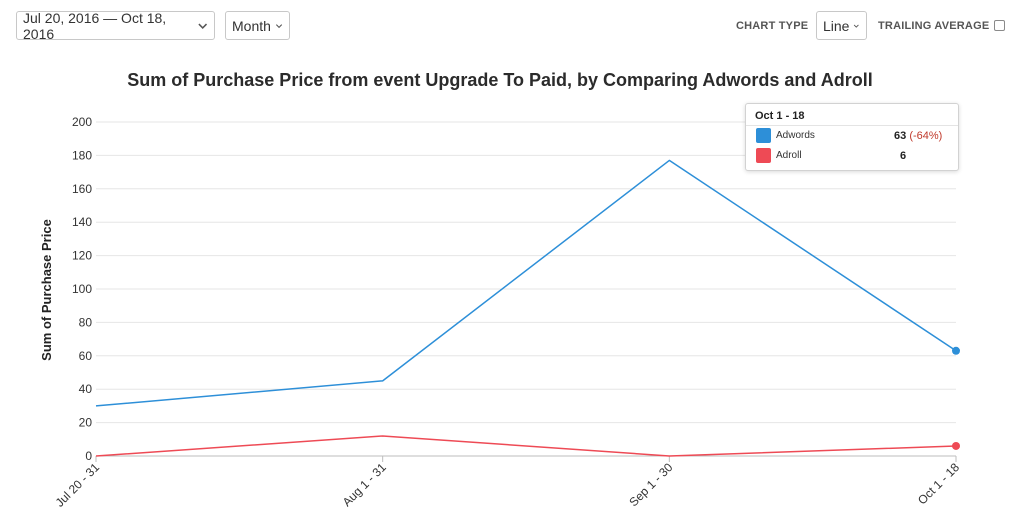 The image size is (1024, 524). I want to click on tooltip-series-name: Adroll, so click(789, 155).